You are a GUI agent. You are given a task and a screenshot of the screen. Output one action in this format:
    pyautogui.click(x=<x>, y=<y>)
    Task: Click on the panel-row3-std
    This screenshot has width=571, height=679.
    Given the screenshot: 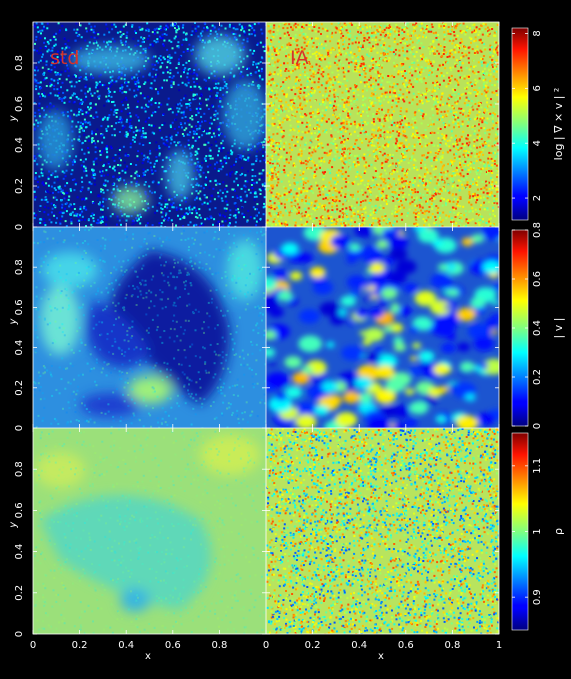 What is the action you would take?
    pyautogui.click(x=149, y=531)
    